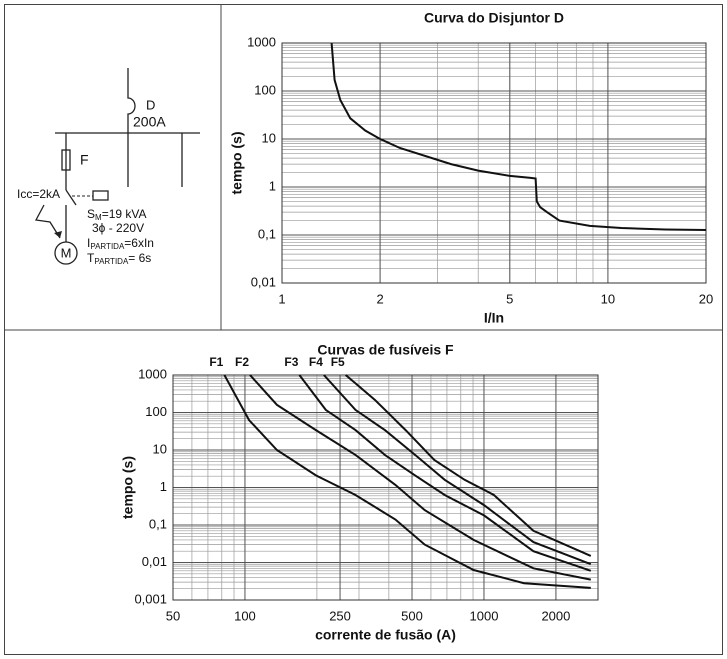 This screenshot has width=727, height=659. I want to click on value: = 6s, so click(139, 258).